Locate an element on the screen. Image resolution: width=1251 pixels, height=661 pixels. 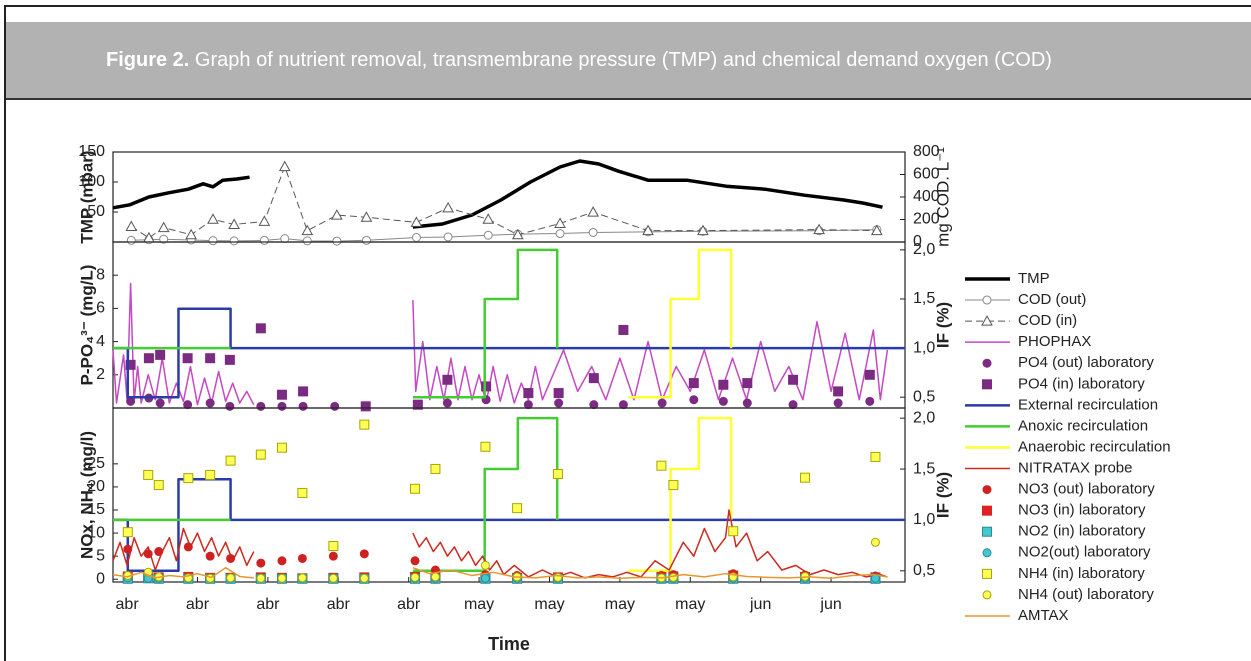
x-axis-label: Time is located at coordinates (509, 644).